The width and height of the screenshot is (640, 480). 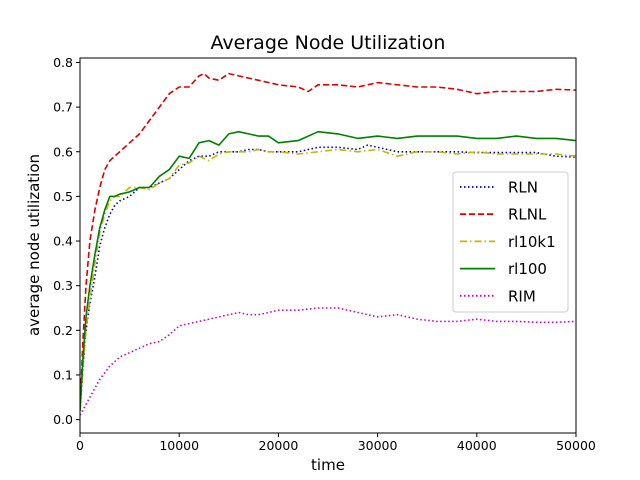 What do you see at coordinates (527, 215) in the screenshot?
I see `legend-label: RLNL` at bounding box center [527, 215].